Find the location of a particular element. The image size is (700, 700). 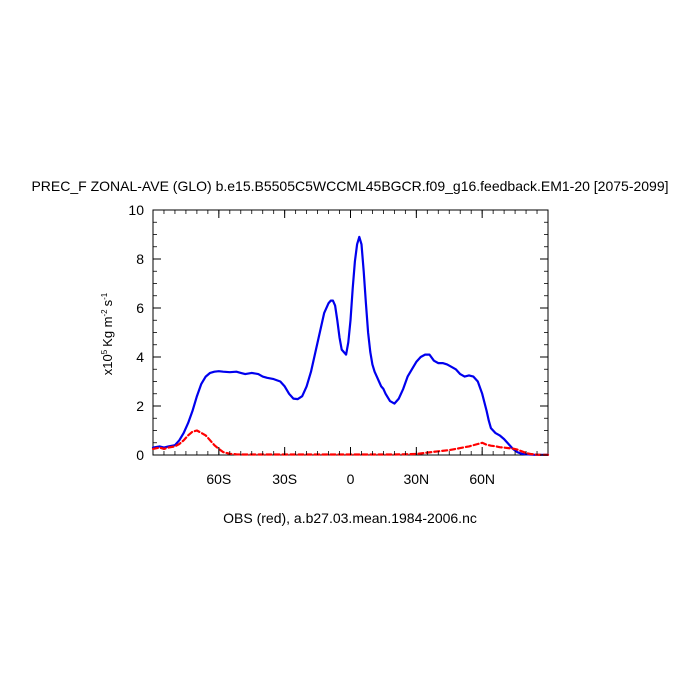

y-label-prefix: x10 is located at coordinates (107, 364).